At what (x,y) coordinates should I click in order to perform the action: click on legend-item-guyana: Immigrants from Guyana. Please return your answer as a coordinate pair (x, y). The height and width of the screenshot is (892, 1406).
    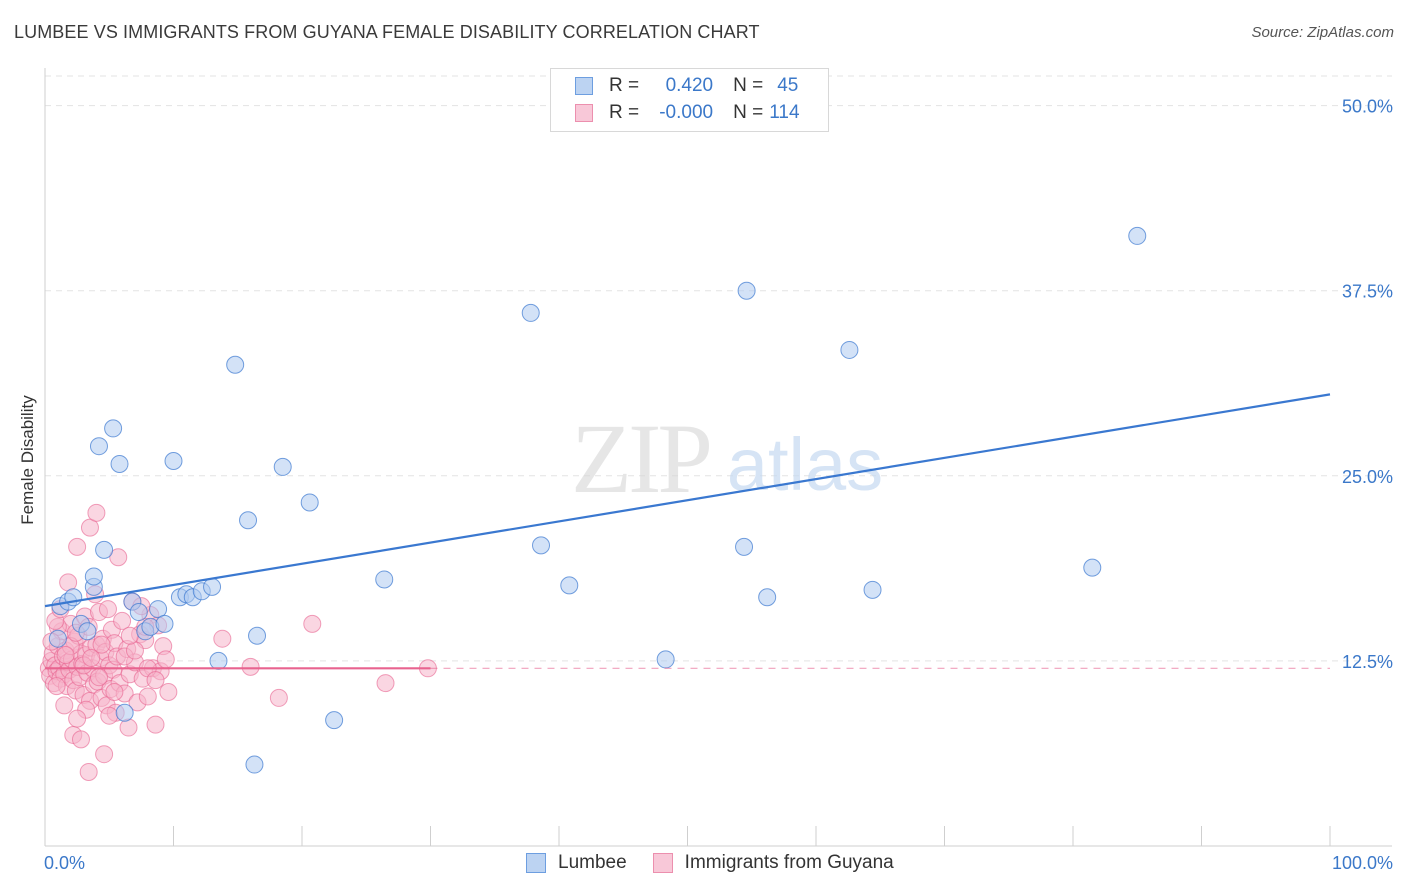
    Looking at the image, I should click on (773, 863).